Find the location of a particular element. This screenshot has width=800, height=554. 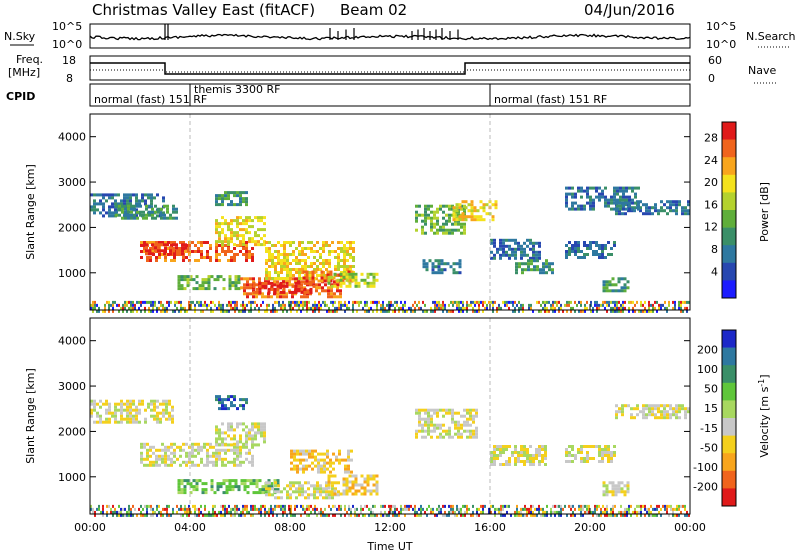

freq-label-line2: [MHz] is located at coordinates (24, 72).